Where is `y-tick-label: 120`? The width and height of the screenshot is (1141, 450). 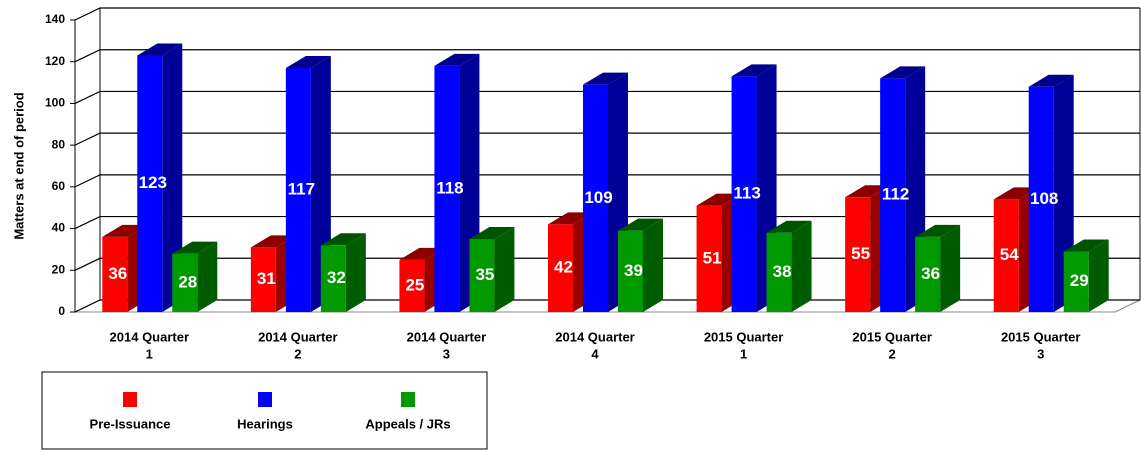 y-tick-label: 120 is located at coordinates (55, 61).